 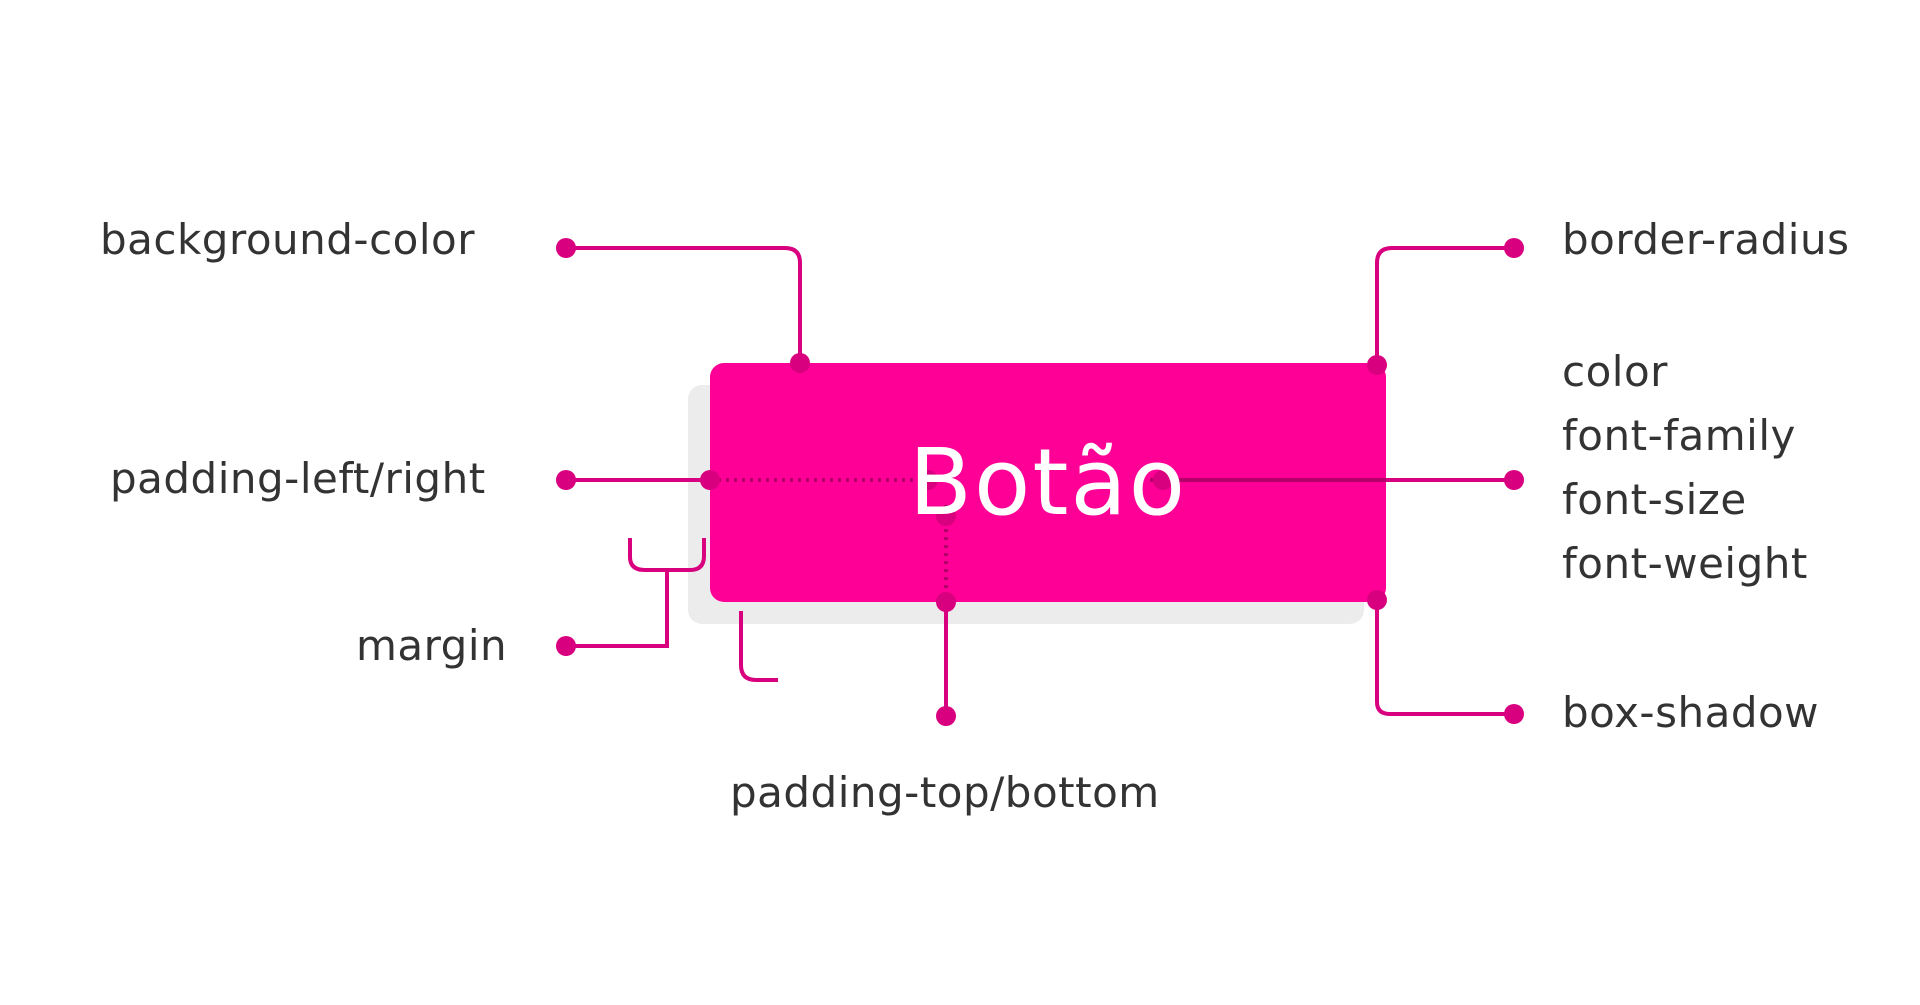 I want to click on label-padding-top-bottom: padding-top/bottom, so click(x=945, y=792).